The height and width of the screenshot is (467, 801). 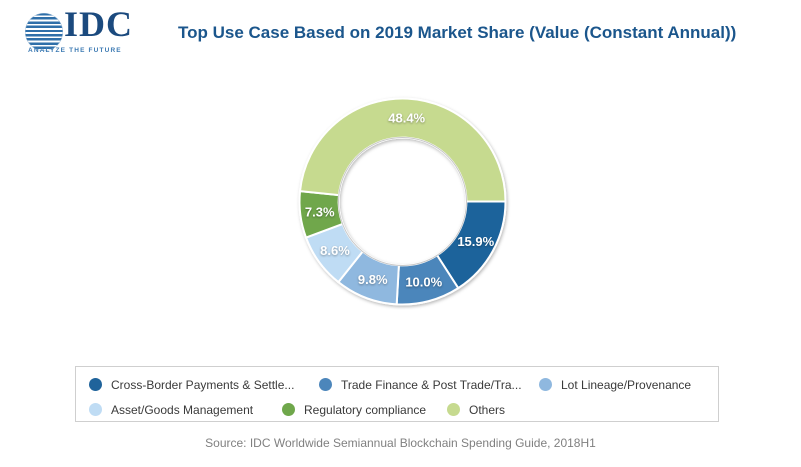 I want to click on idc-logo-text: IDC, so click(x=99, y=24).